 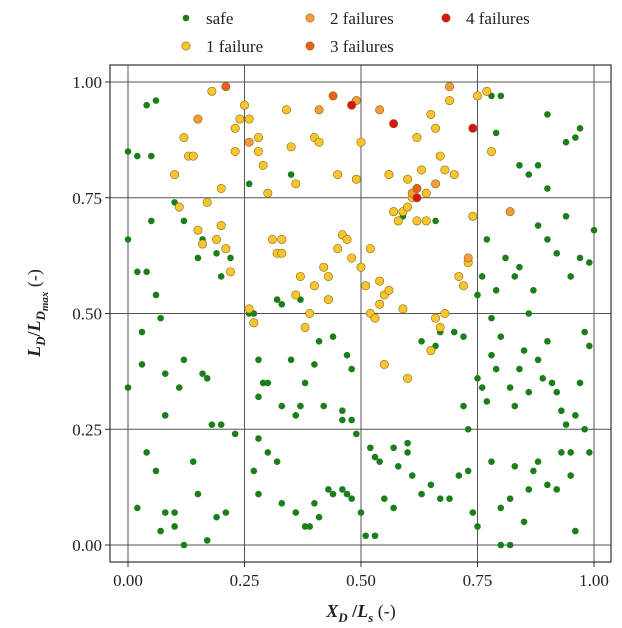 What do you see at coordinates (362, 18) in the screenshot?
I see `legend-label: 2 failures` at bounding box center [362, 18].